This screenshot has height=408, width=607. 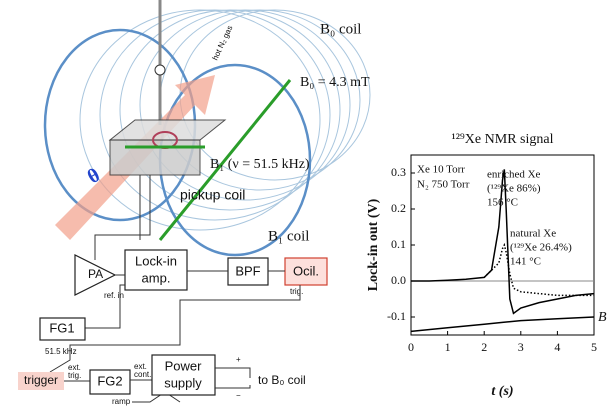 I want to click on label: ref. in, so click(x=114, y=295).